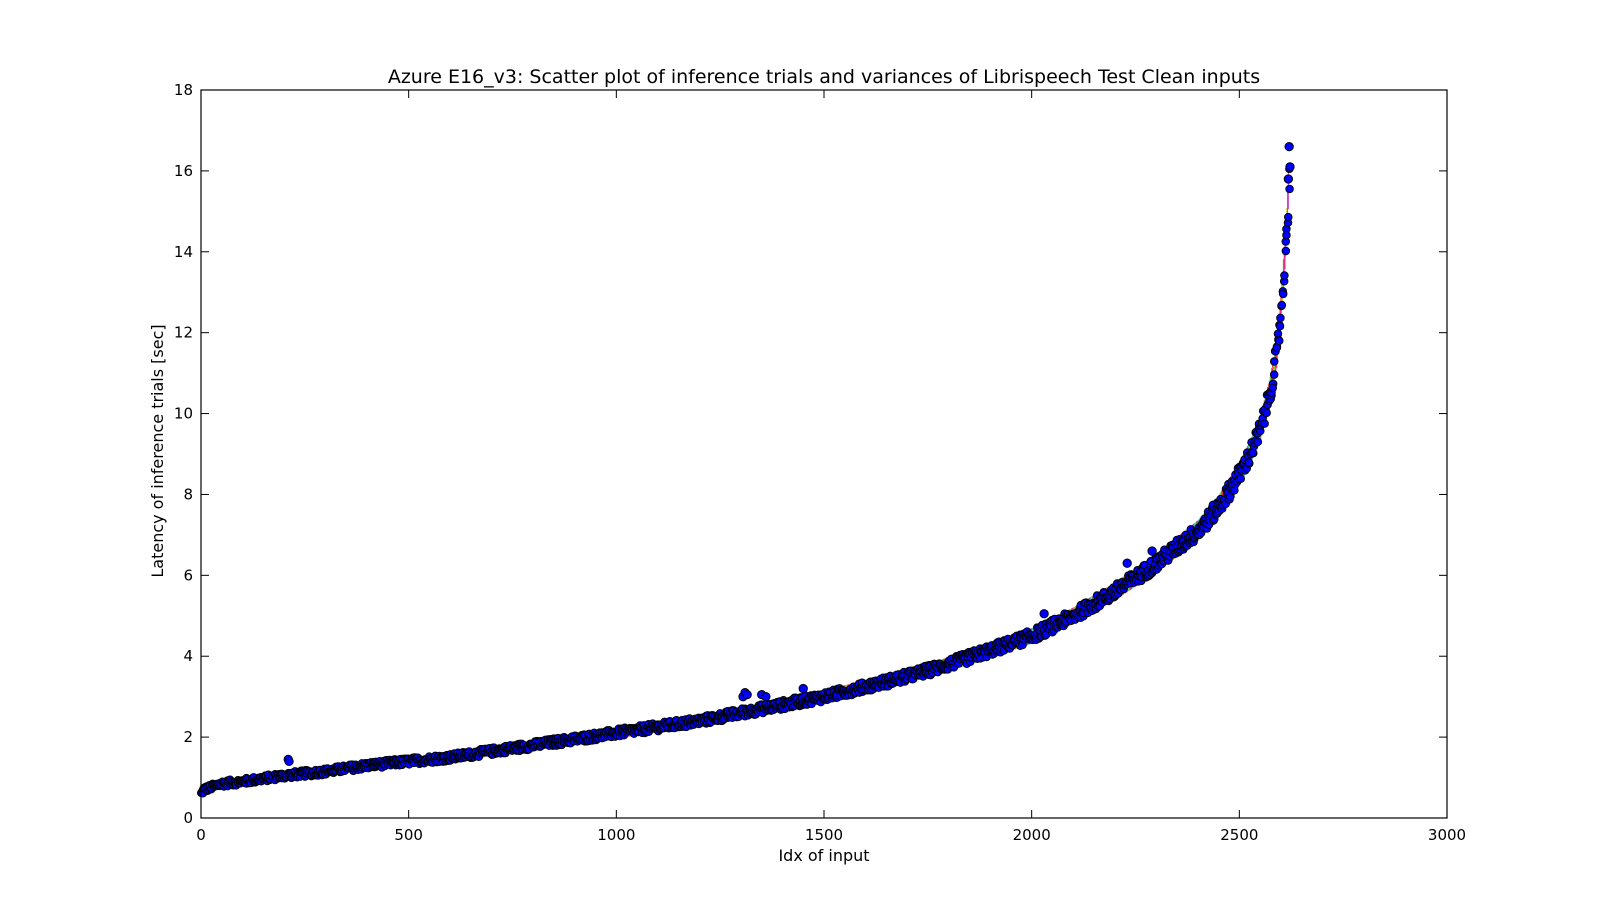 This screenshot has width=1600, height=905. I want to click on y-tick-label: 6, so click(188, 575).